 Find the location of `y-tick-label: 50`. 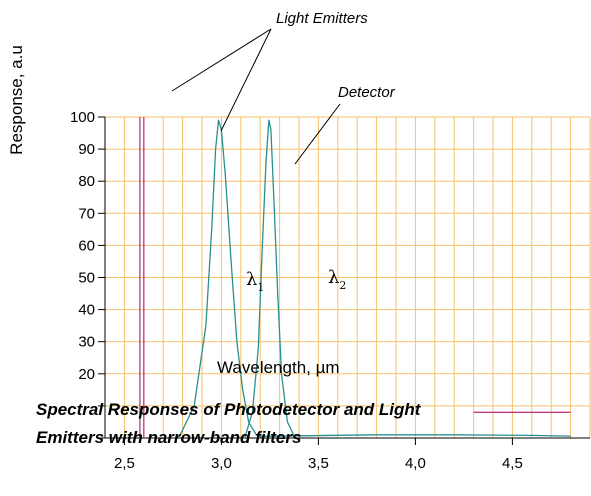

y-tick-label: 50 is located at coordinates (86, 278).